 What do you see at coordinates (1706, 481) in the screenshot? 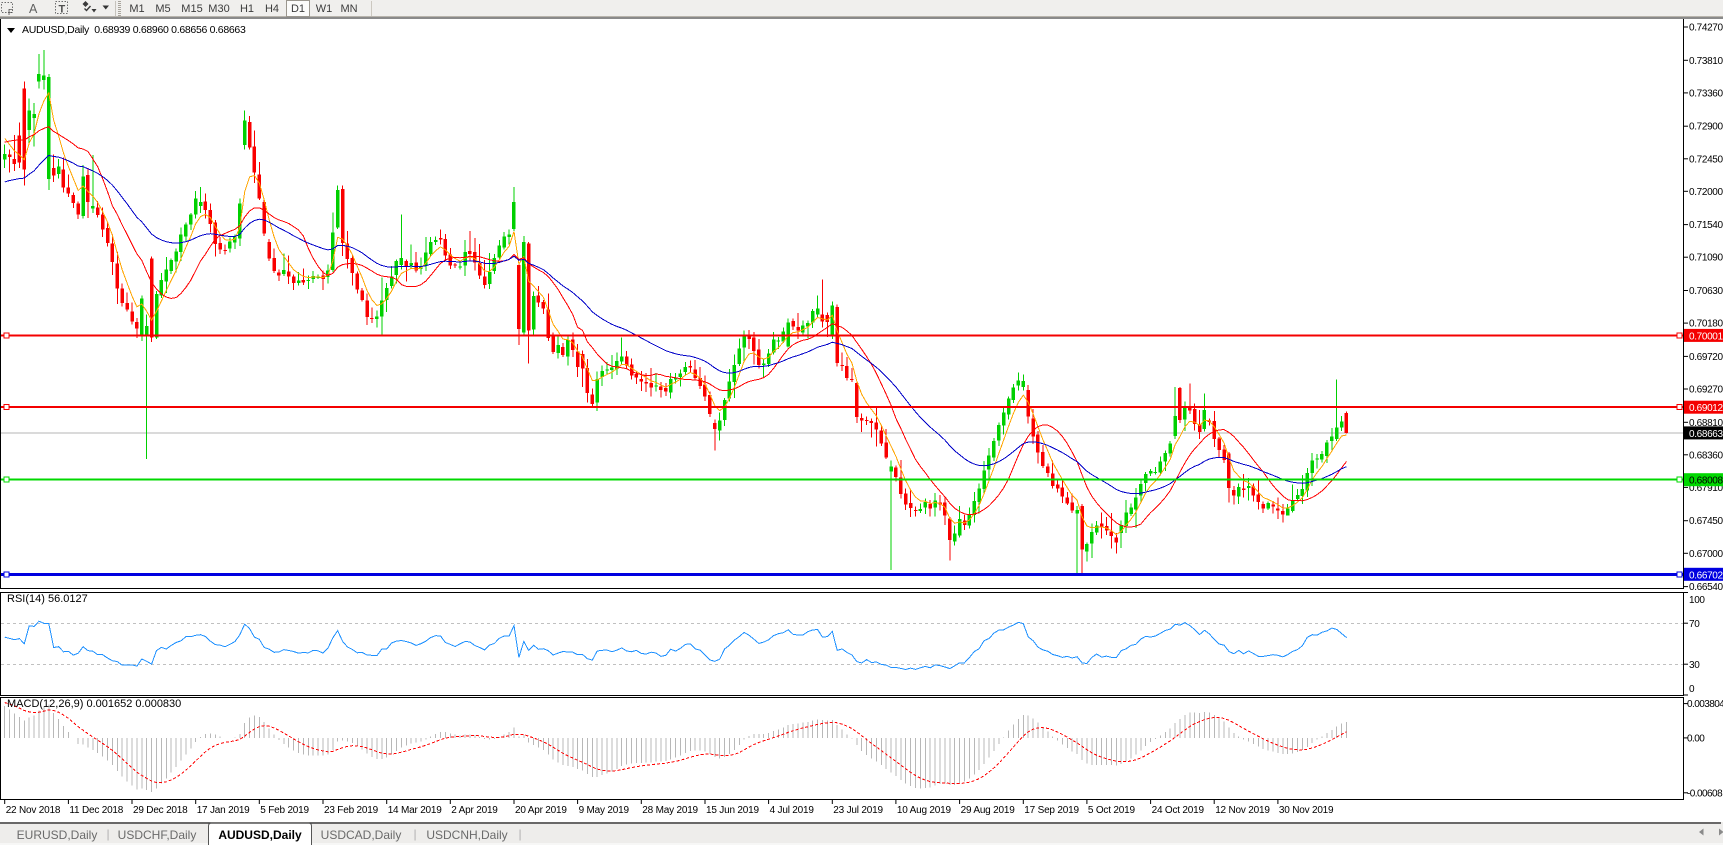
I see `svg-text: 0.68008` at bounding box center [1706, 481].